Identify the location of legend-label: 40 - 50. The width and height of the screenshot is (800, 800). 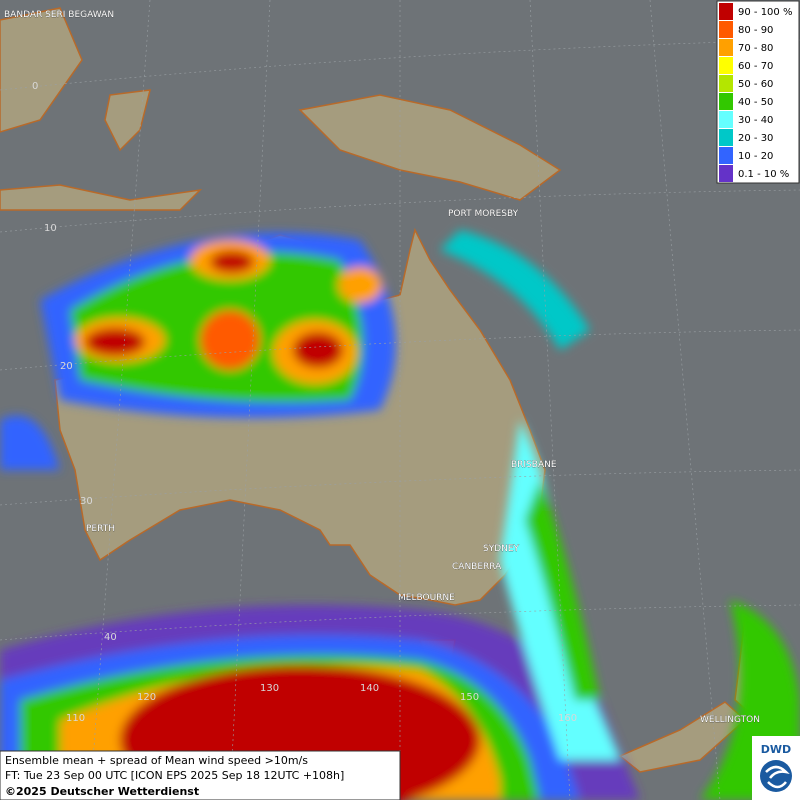
(755, 102).